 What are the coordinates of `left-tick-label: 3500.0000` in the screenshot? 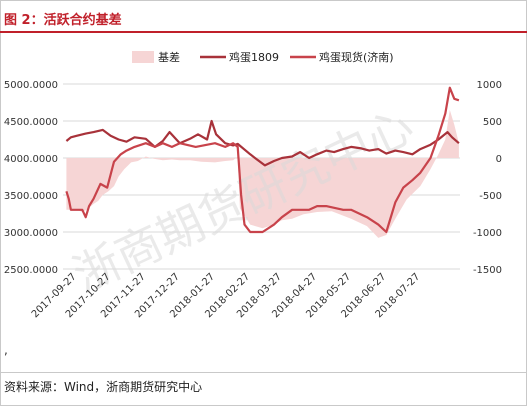 It's located at (31, 196).